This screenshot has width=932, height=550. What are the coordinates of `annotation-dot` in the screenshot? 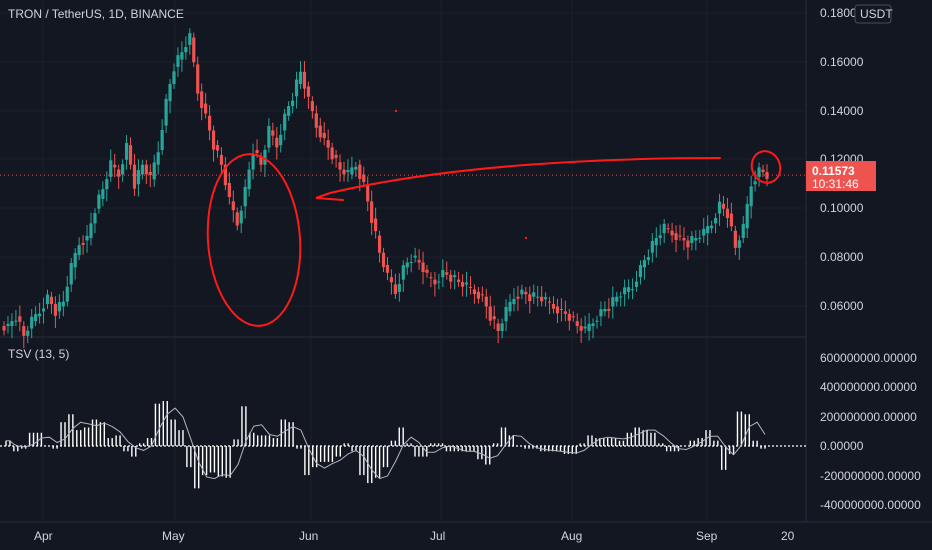 It's located at (396, 111).